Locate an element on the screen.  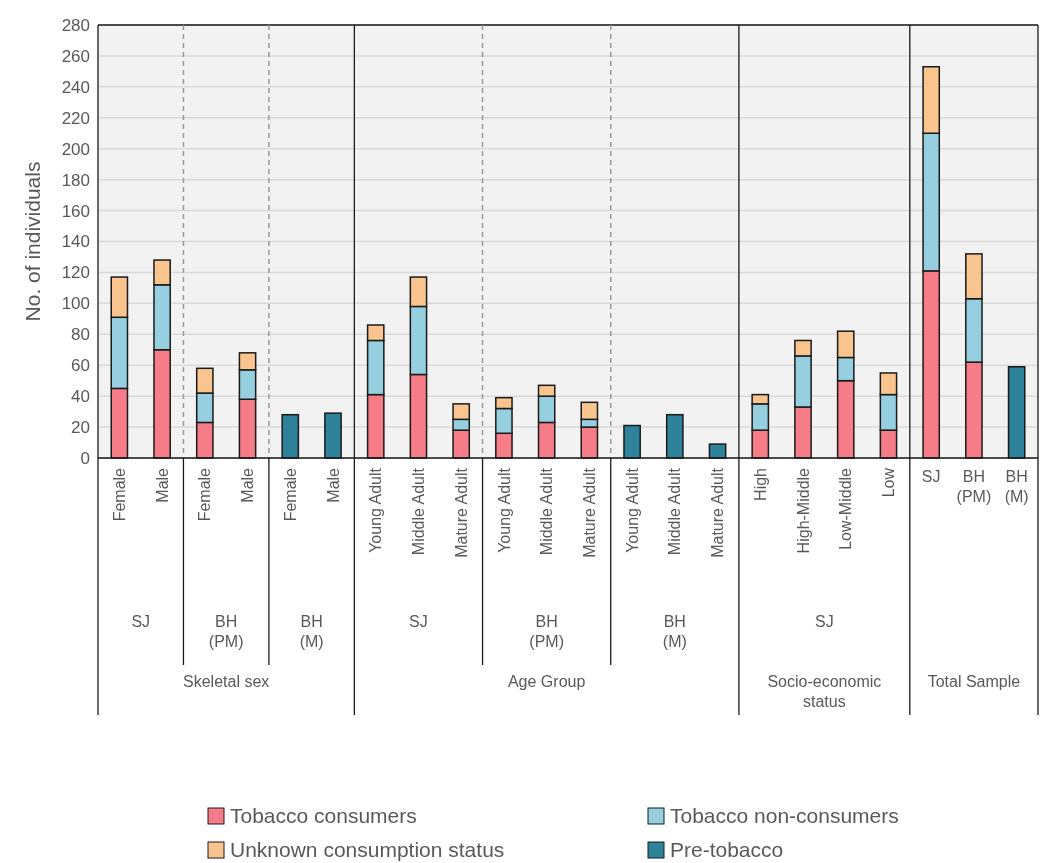
x-tick-label: BH (PM) is located at coordinates (974, 486).